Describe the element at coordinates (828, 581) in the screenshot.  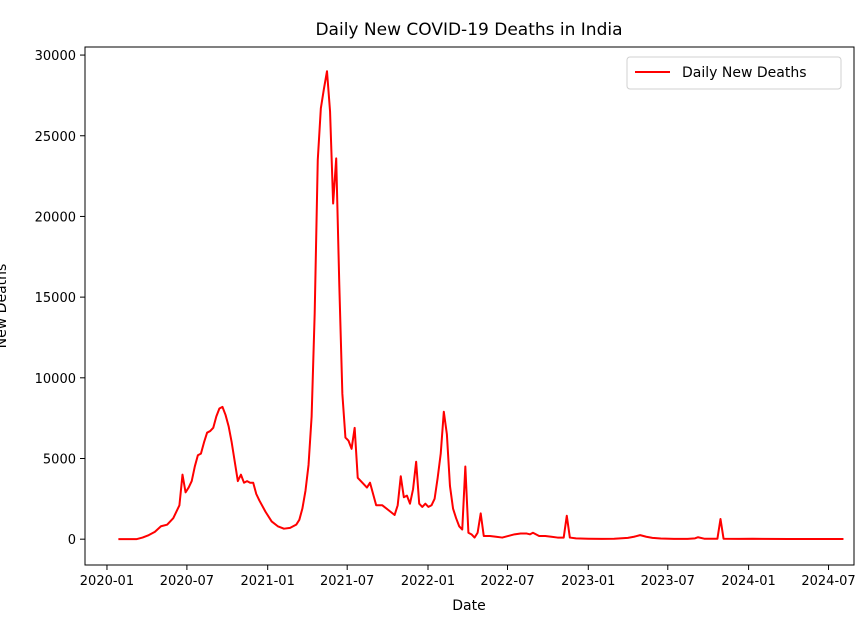
I see `x-tick-label: 2024-07` at that location.